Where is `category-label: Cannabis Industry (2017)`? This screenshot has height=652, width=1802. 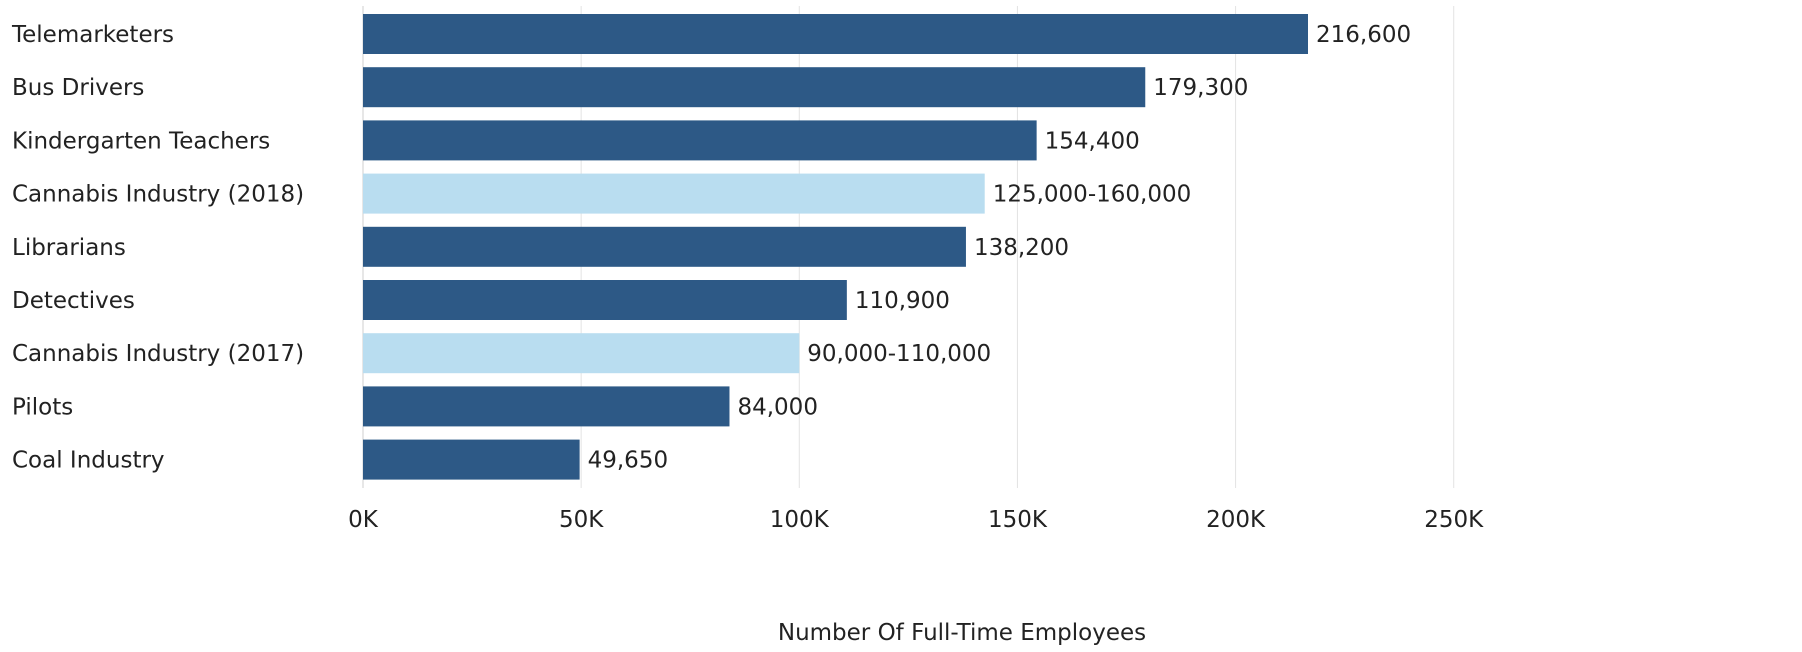
category-label: Cannabis Industry (2017) is located at coordinates (158, 354).